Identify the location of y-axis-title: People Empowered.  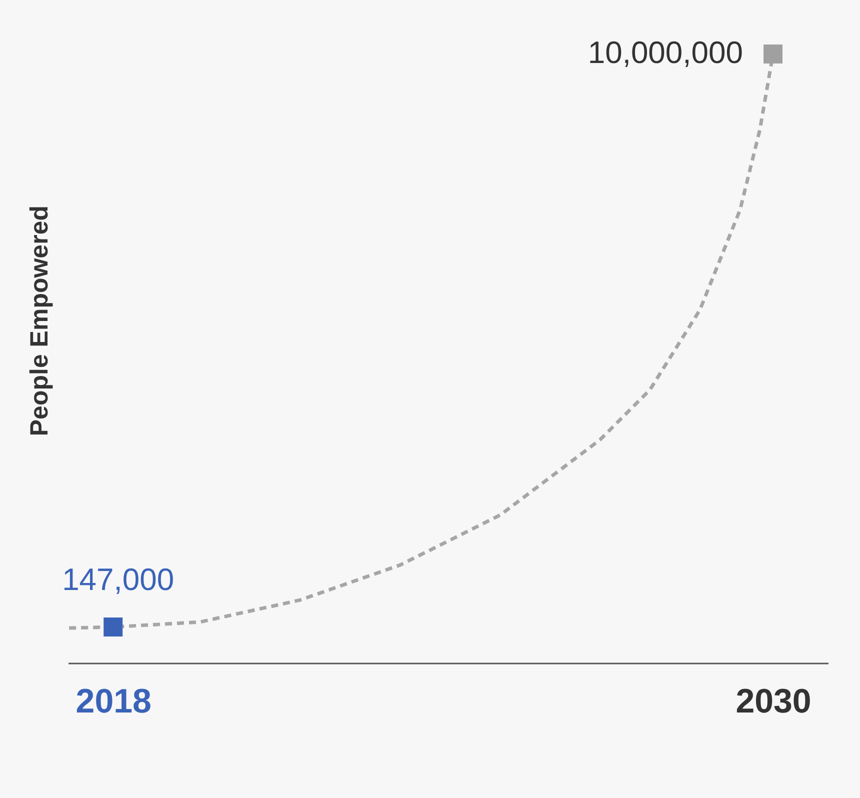
(40, 321).